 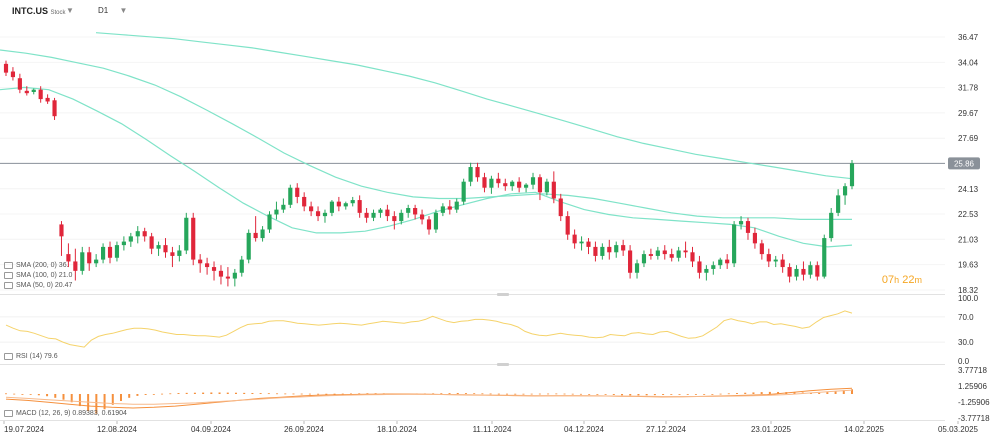 I want to click on indicator-sma50: SMA (50, 0) 20.47, so click(x=38, y=285).